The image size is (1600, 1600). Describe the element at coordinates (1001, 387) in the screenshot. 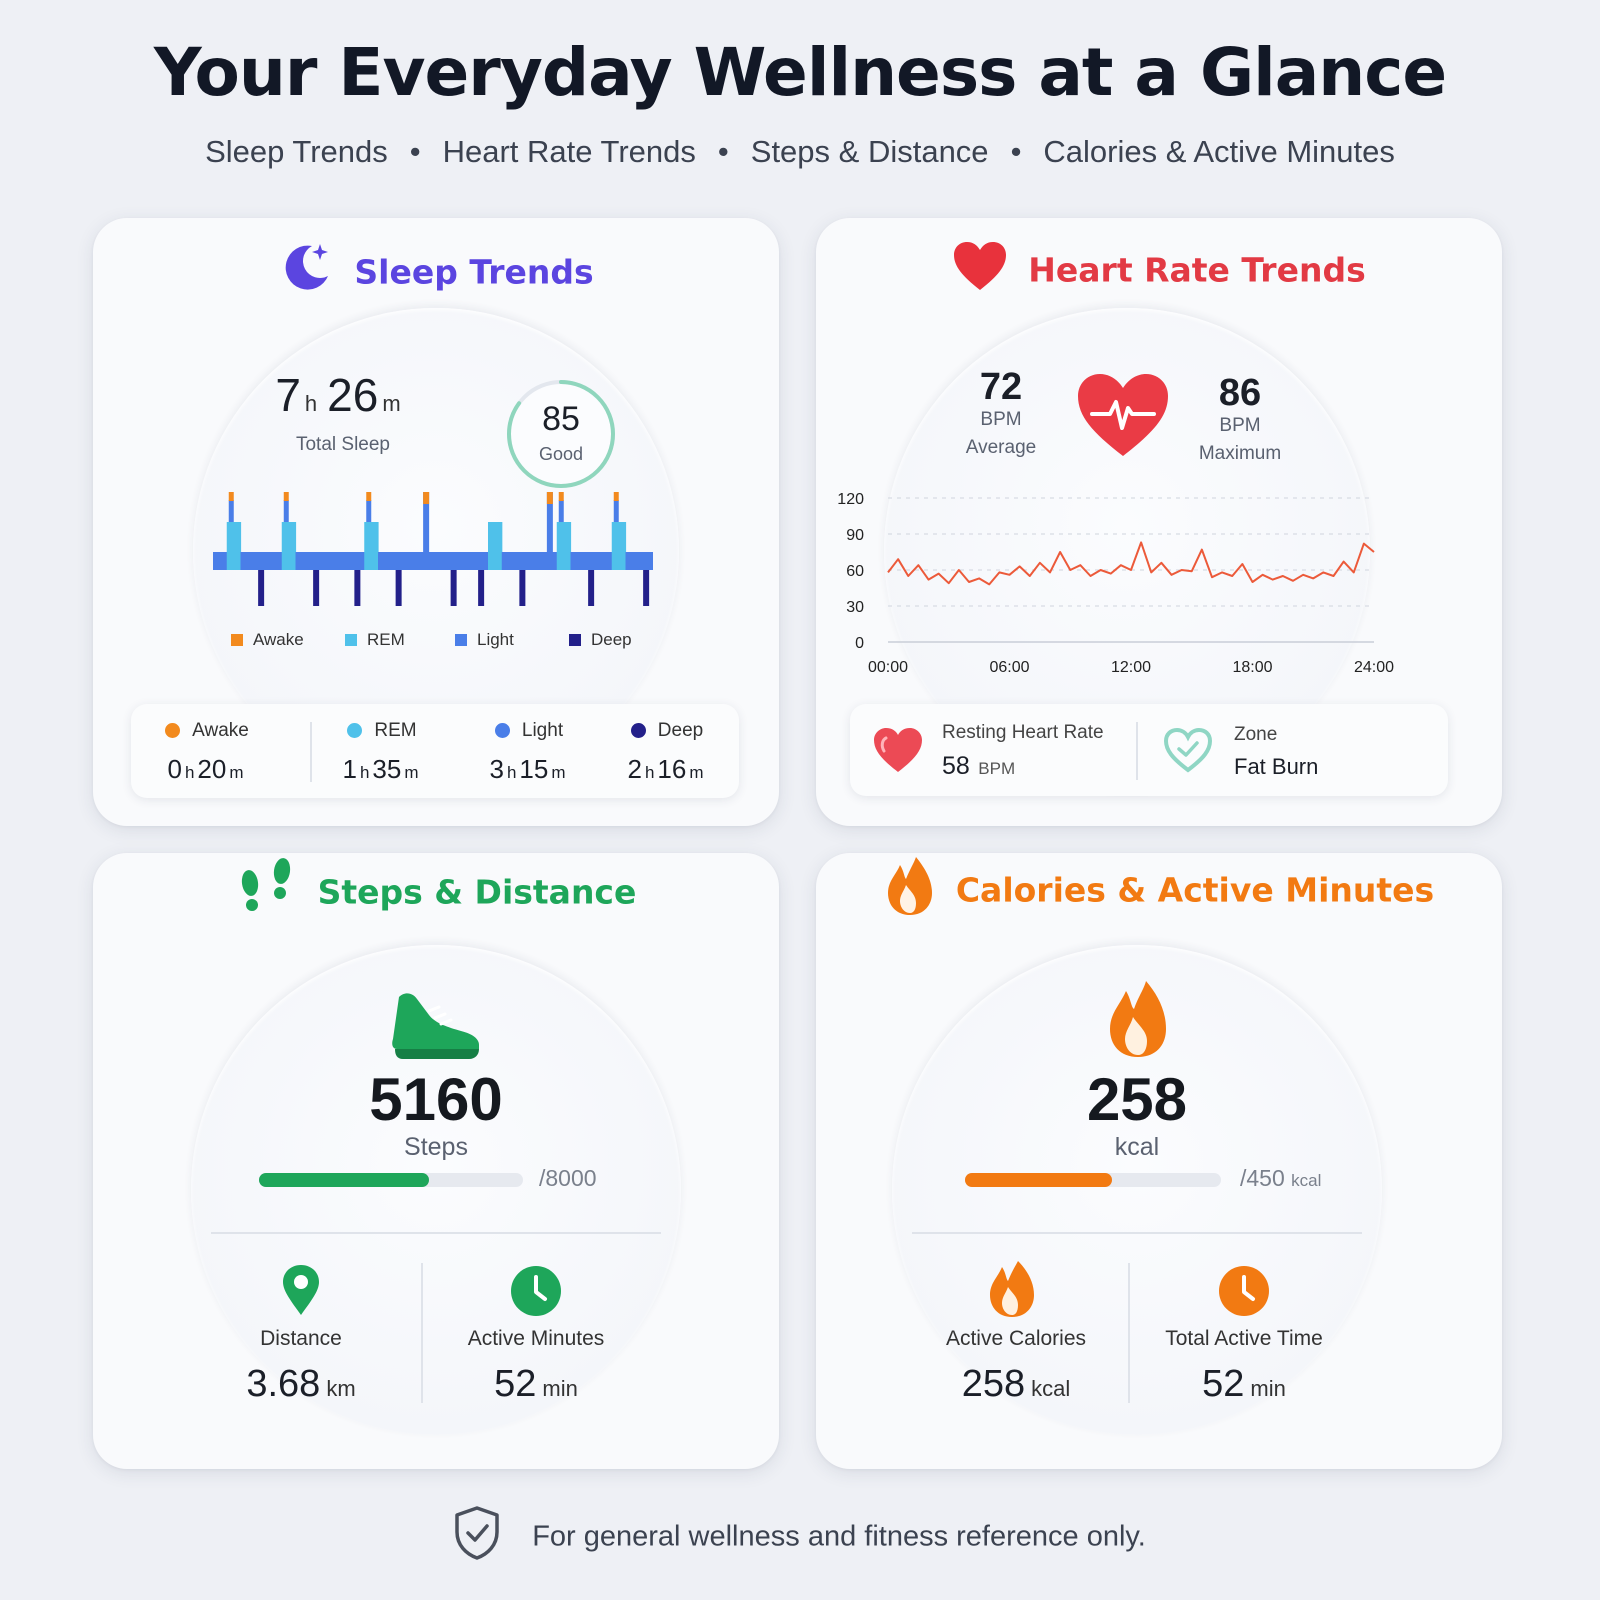

I see `average-value: 72` at that location.